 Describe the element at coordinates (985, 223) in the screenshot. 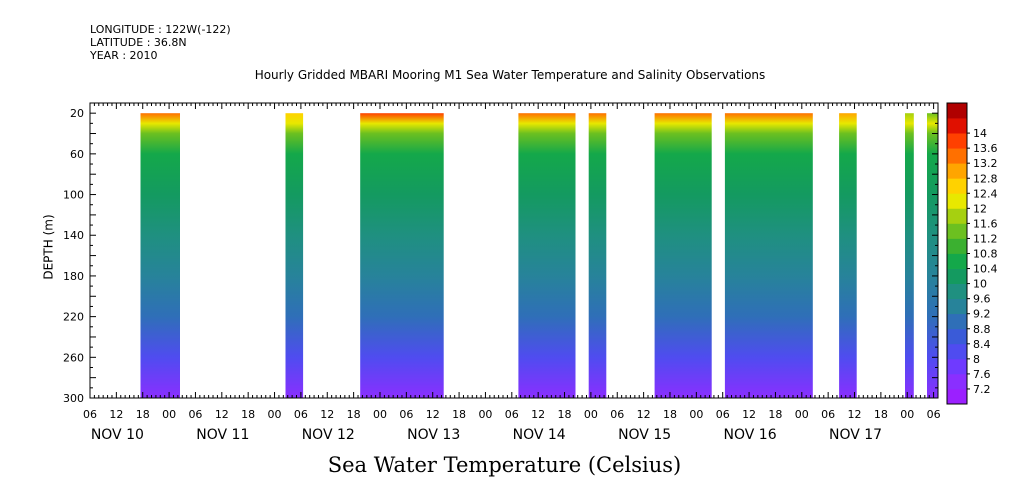

I see `colorbar-label: 11.6` at that location.